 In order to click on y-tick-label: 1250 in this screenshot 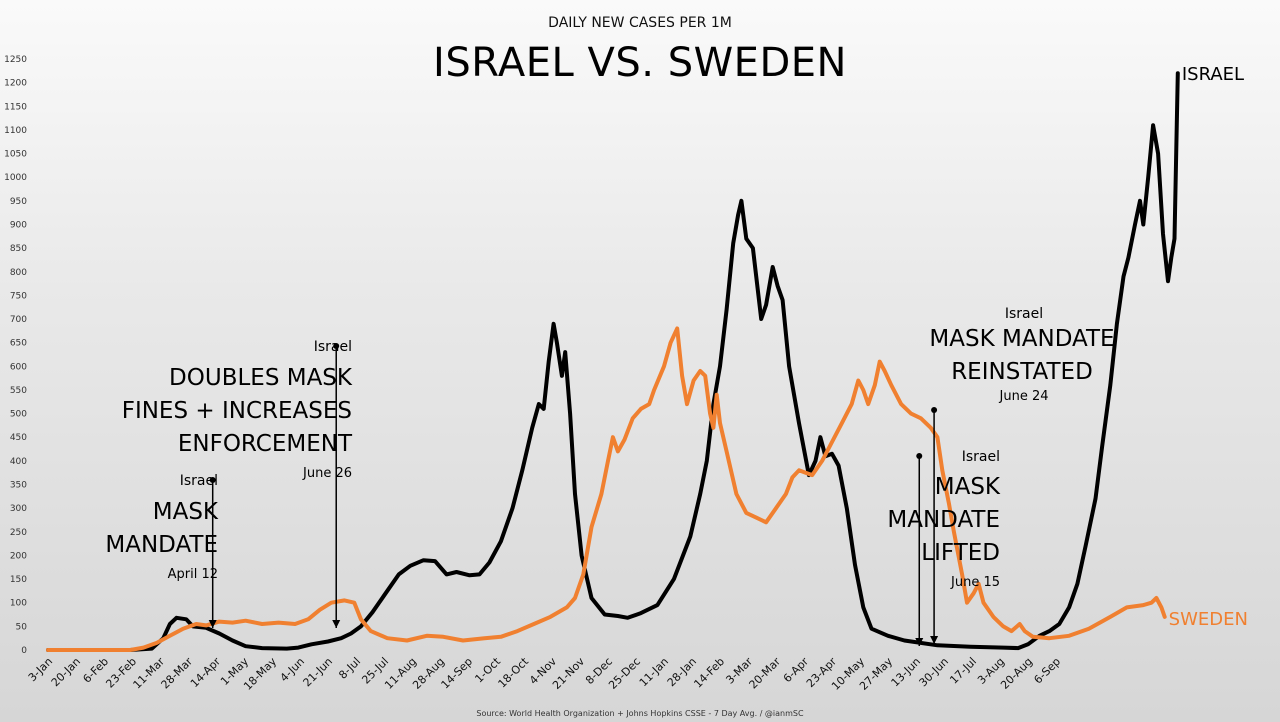, I will do `click(15, 60)`.